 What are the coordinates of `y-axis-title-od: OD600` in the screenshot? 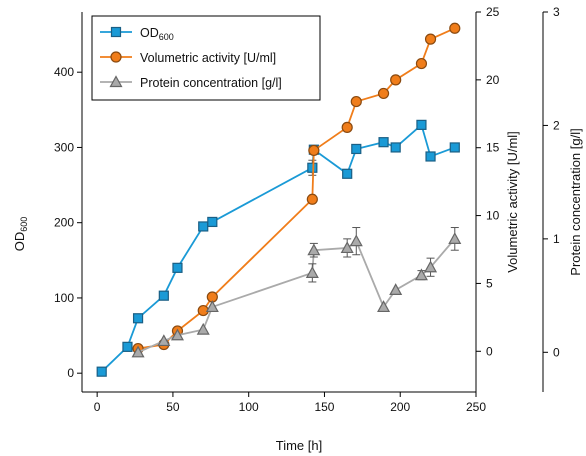 It's located at (20, 234).